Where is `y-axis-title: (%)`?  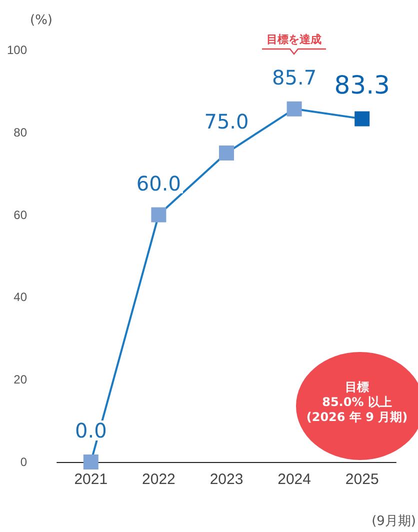
y-axis-title: (%) is located at coordinates (41, 20).